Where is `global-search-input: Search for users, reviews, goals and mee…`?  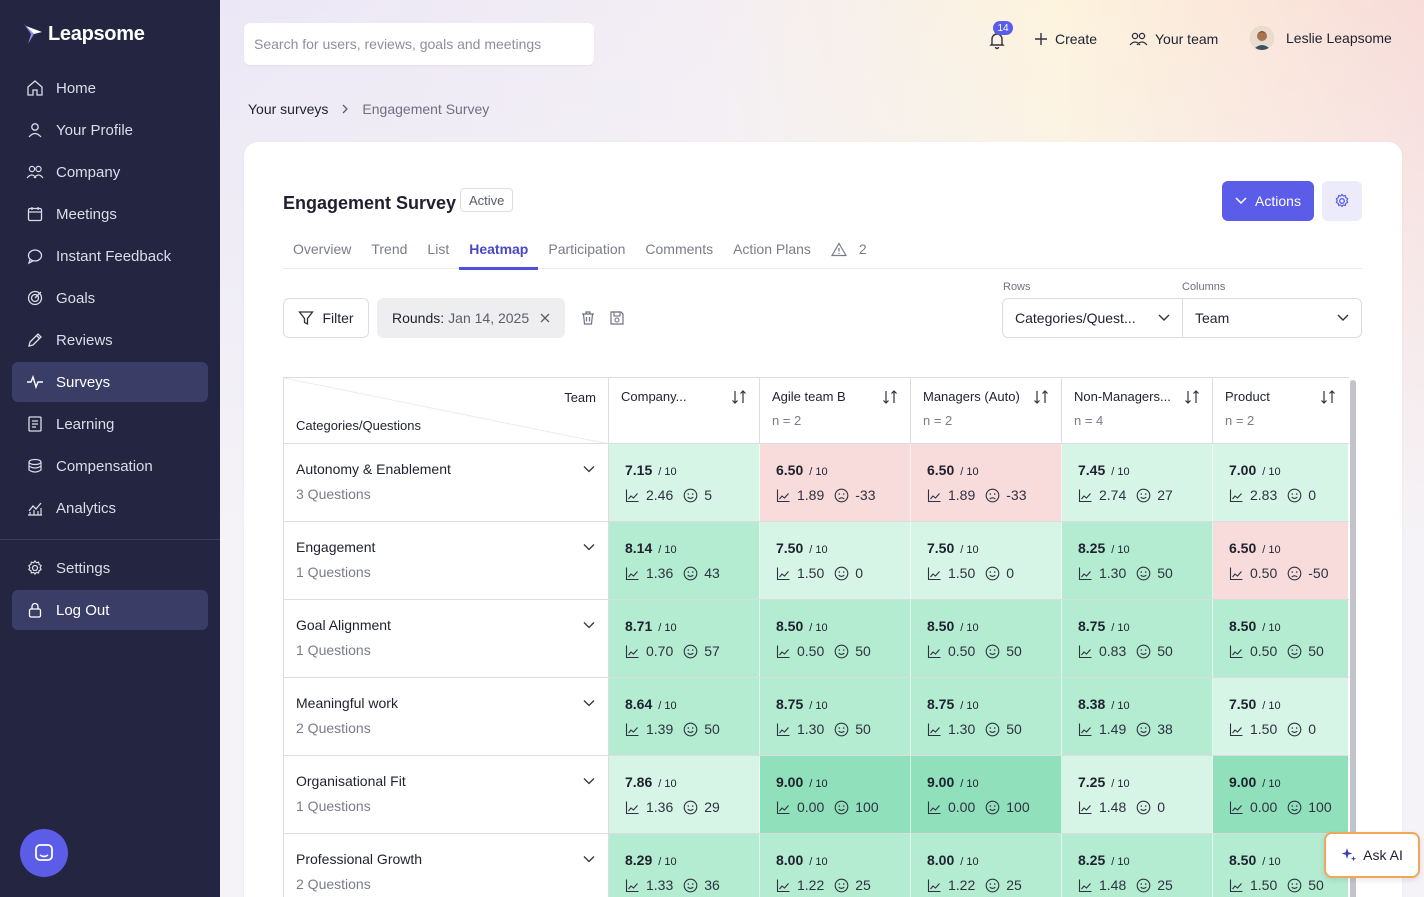
global-search-input: Search for users, reviews, goals and mee… is located at coordinates (419, 44).